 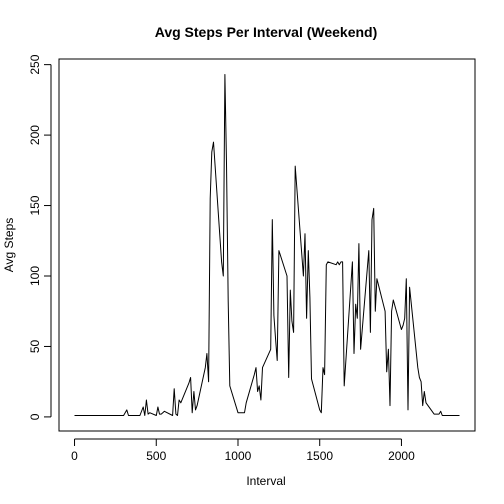 I want to click on x-axis: 0 500 1000 1500 2000, so click(x=243, y=450).